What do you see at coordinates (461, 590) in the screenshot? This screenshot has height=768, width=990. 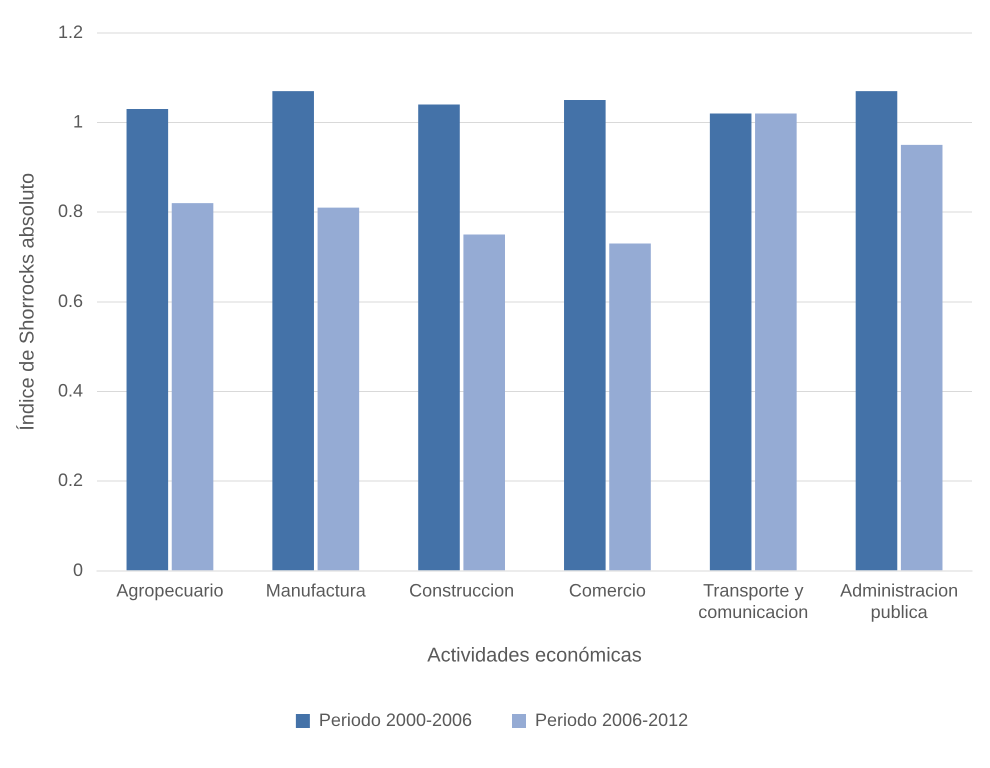 I see `x-tick-label: Construccion` at bounding box center [461, 590].